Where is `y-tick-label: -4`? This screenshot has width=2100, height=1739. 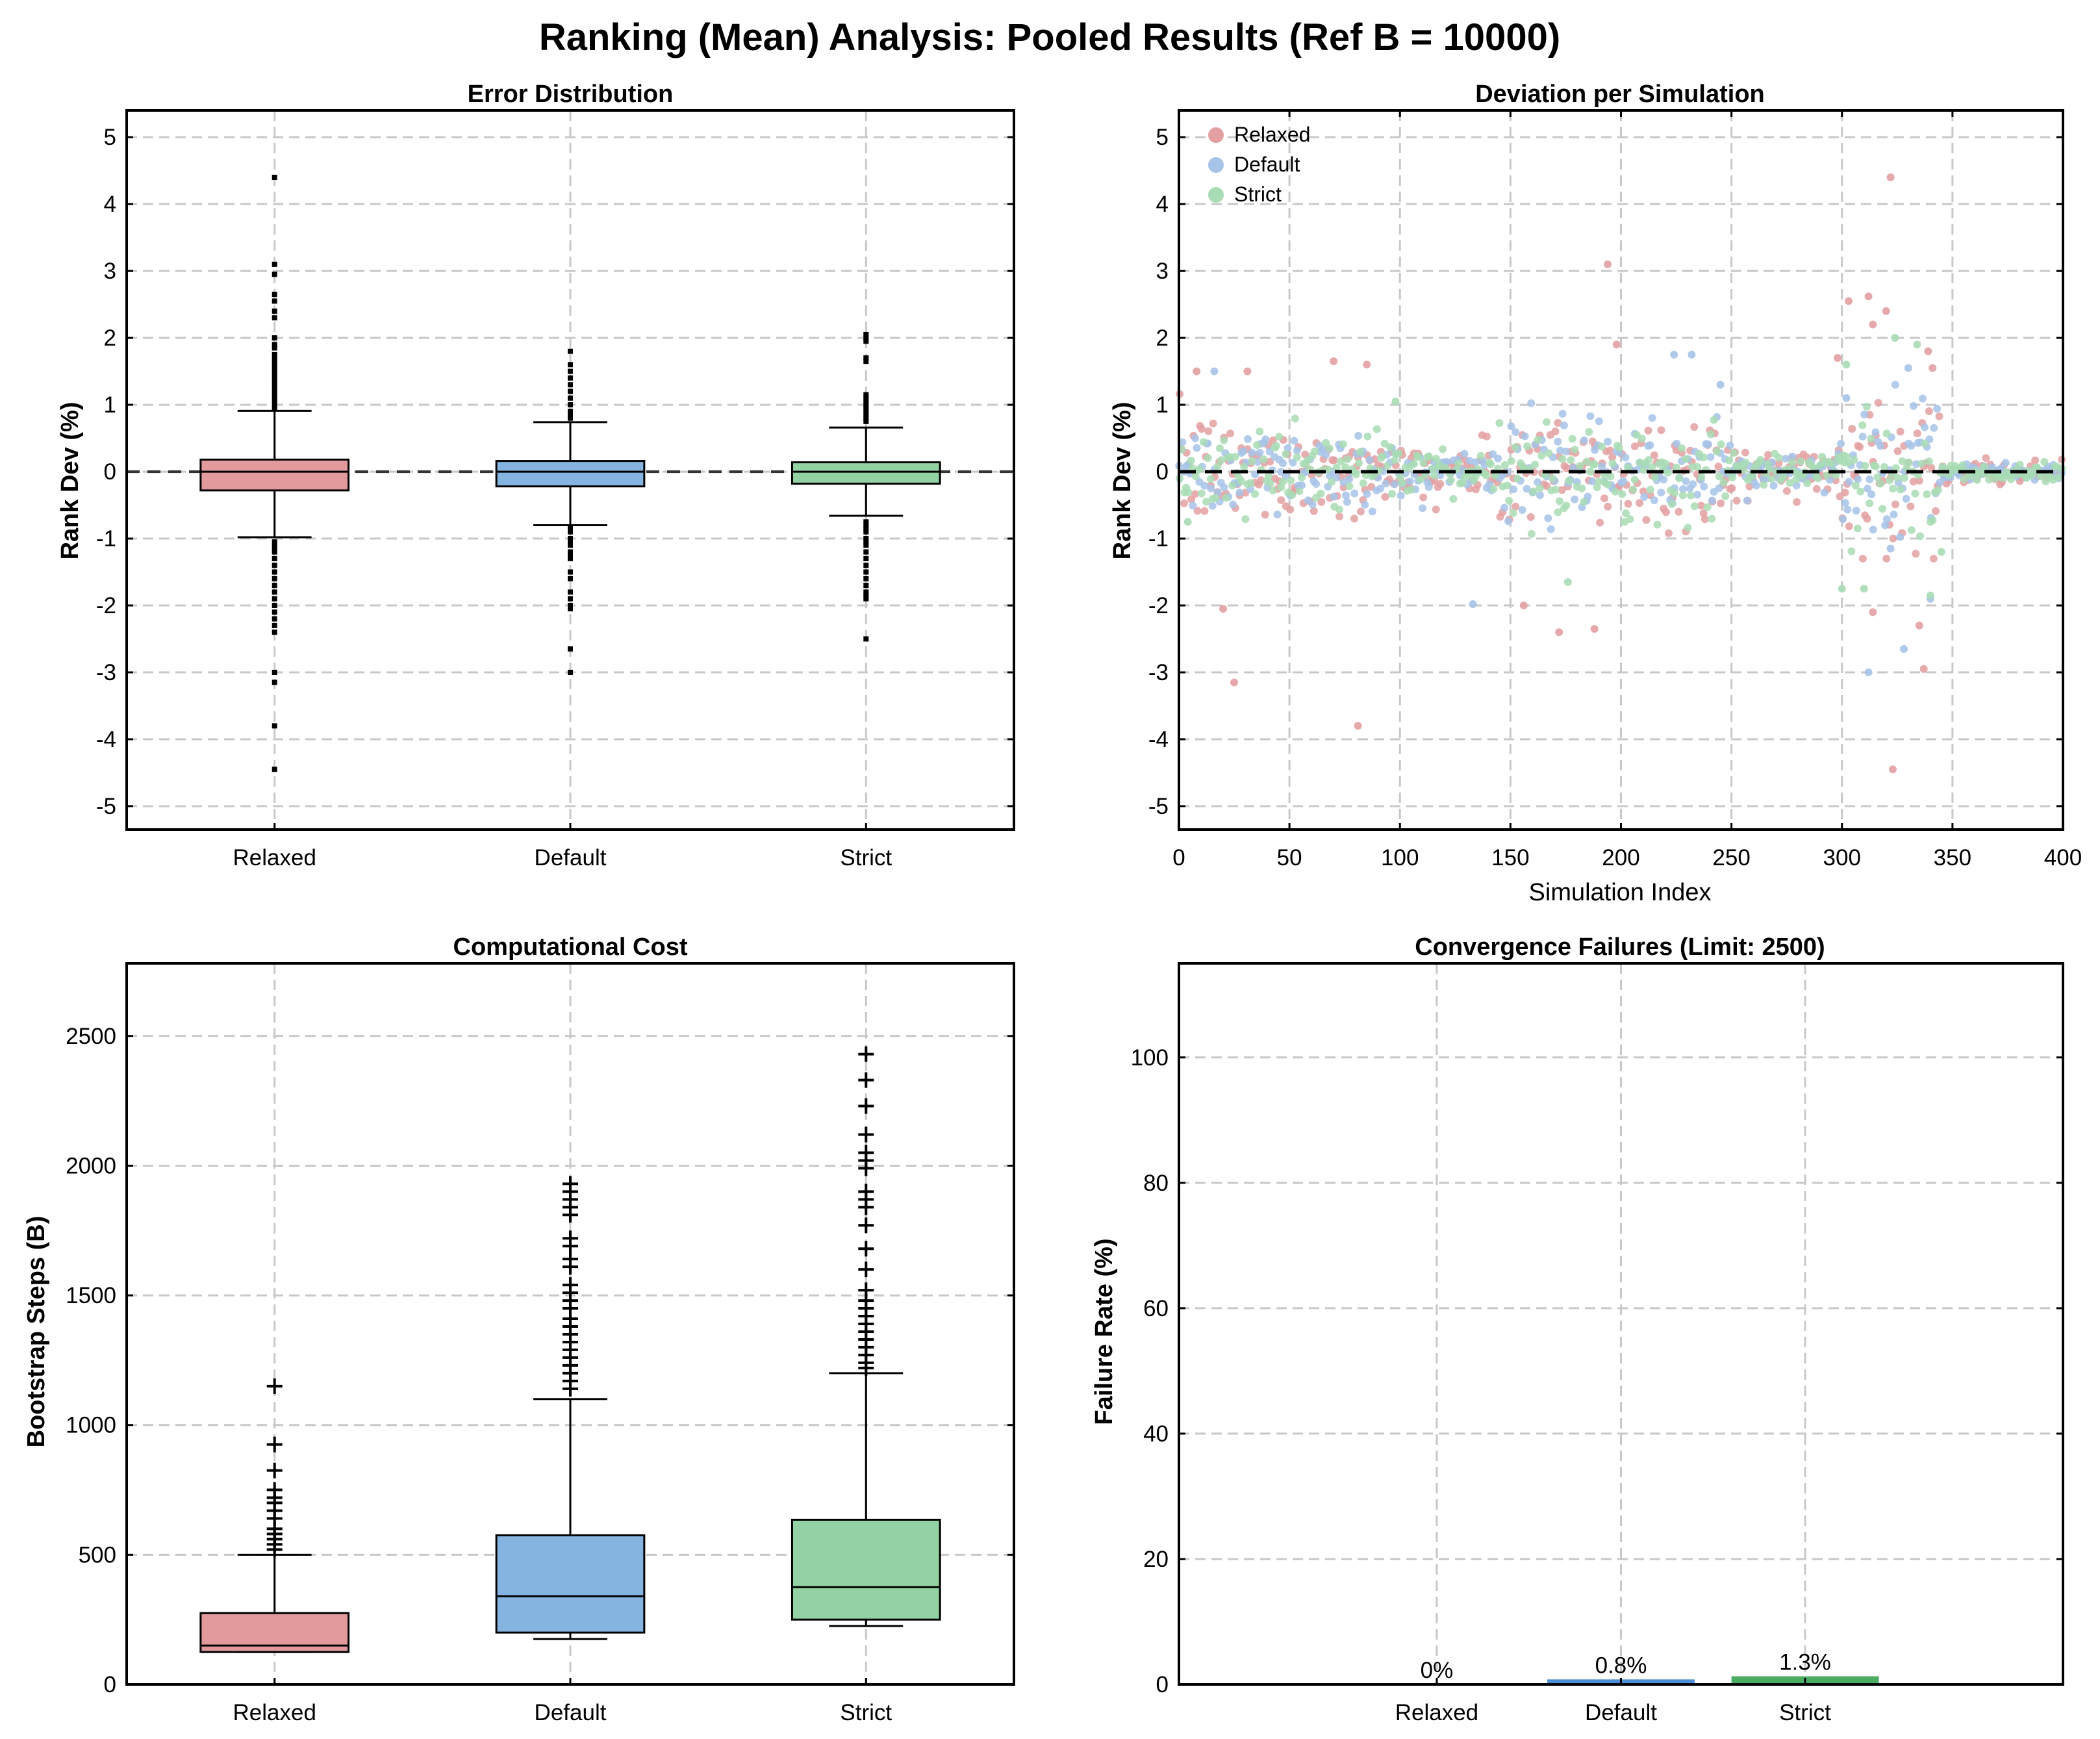 y-tick-label: -4 is located at coordinates (106, 739).